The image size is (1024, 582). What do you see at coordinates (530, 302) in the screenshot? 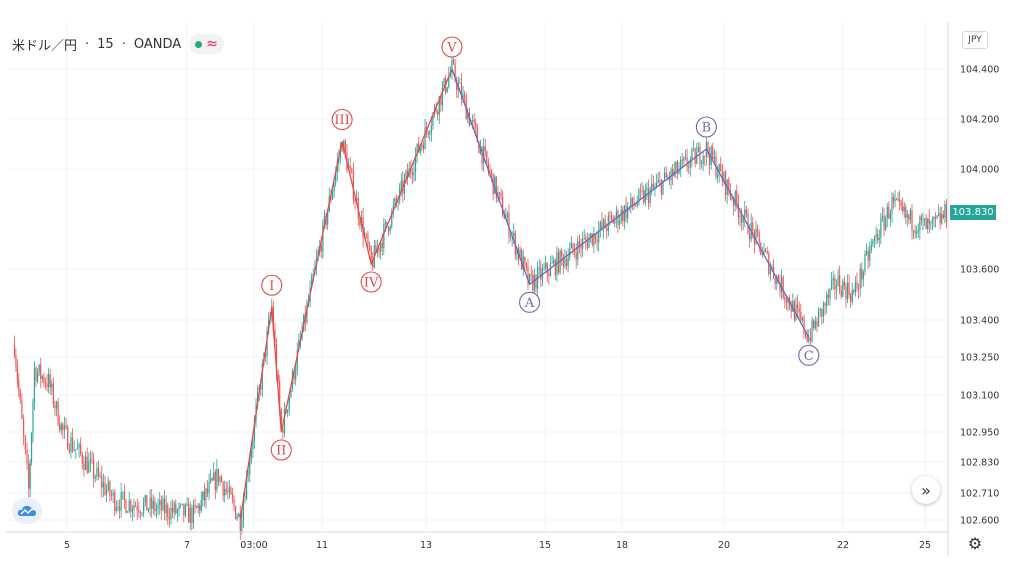
I see `wave-label-a: A` at bounding box center [530, 302].